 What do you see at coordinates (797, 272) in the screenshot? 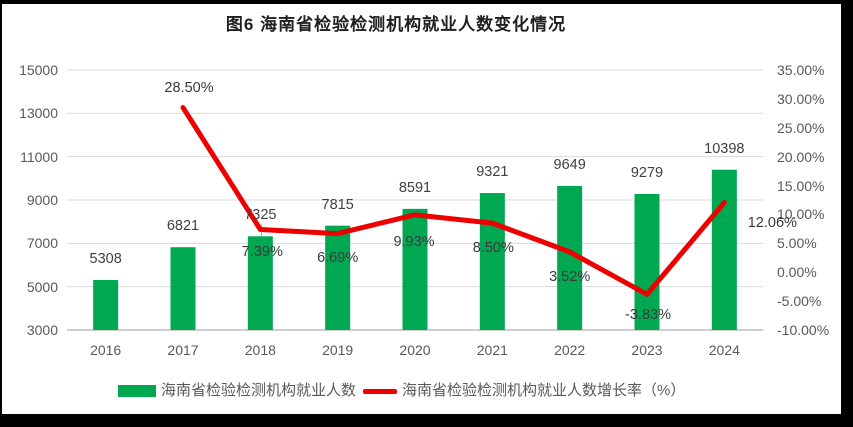
I see `y-axis-right-tick-label: 0.00%` at bounding box center [797, 272].